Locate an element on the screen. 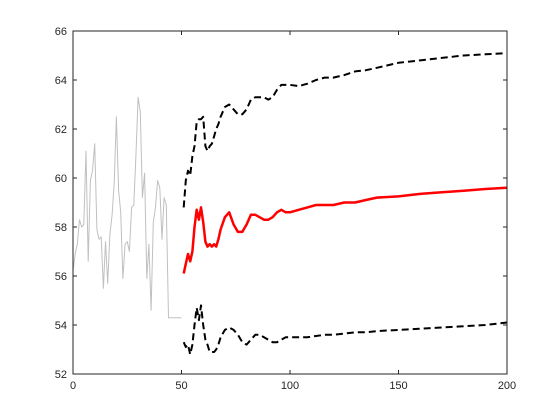  y-tick-label: 66 is located at coordinates (61, 32).